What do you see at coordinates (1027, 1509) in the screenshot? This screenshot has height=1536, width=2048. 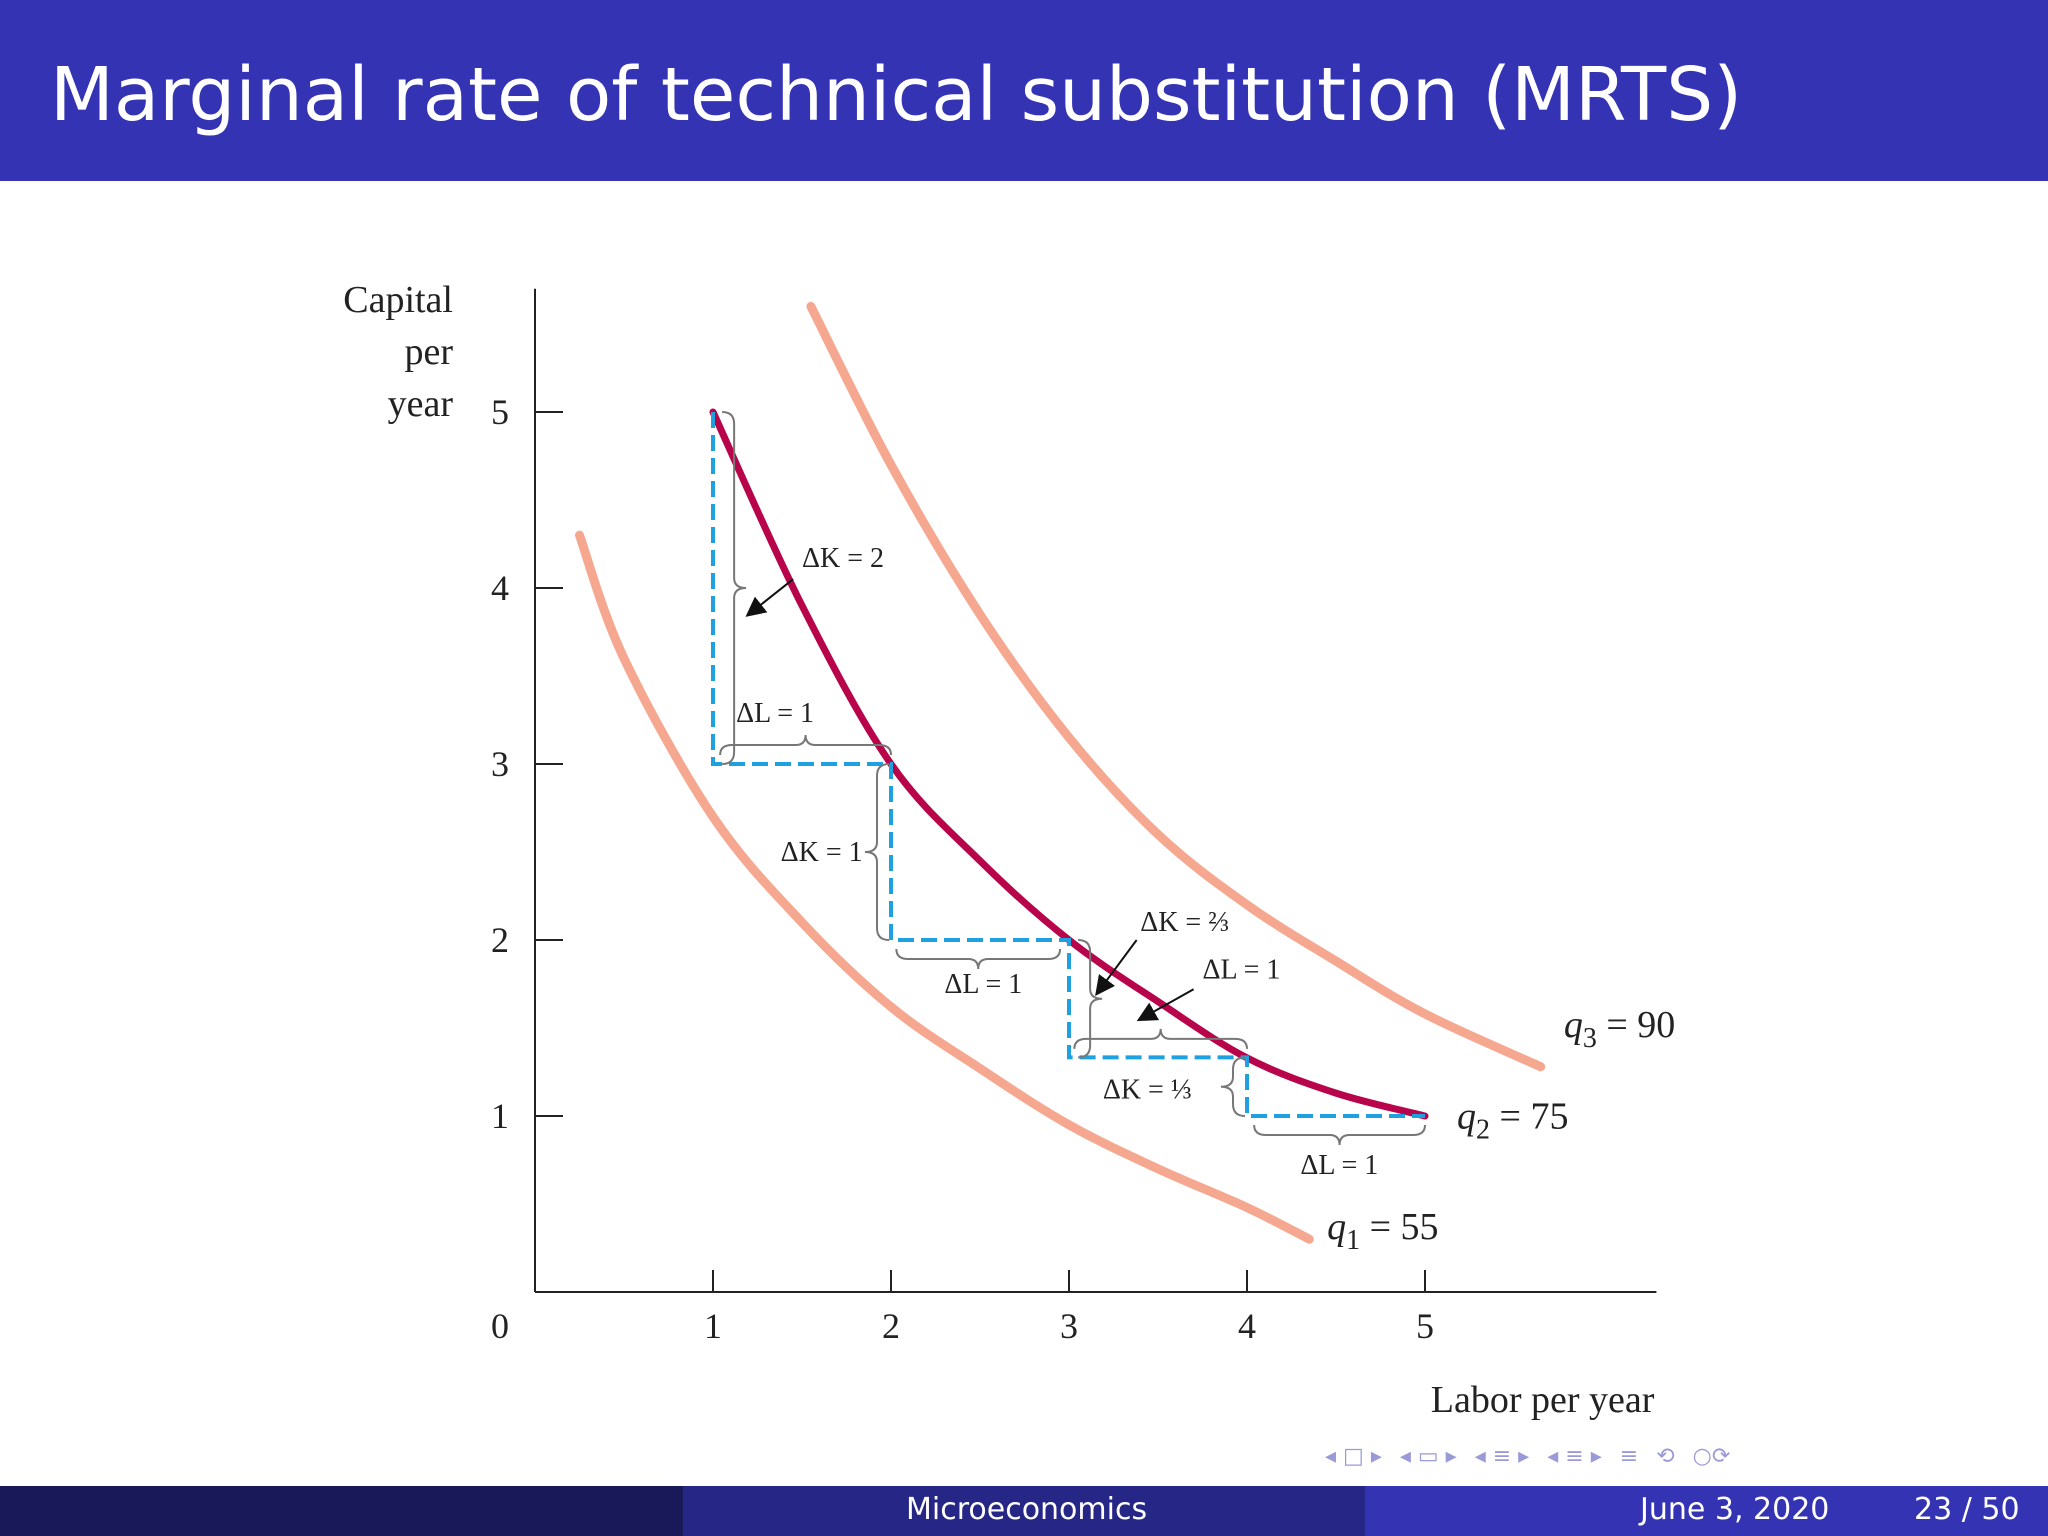 I see `footer-course: Microeconomics` at bounding box center [1027, 1509].